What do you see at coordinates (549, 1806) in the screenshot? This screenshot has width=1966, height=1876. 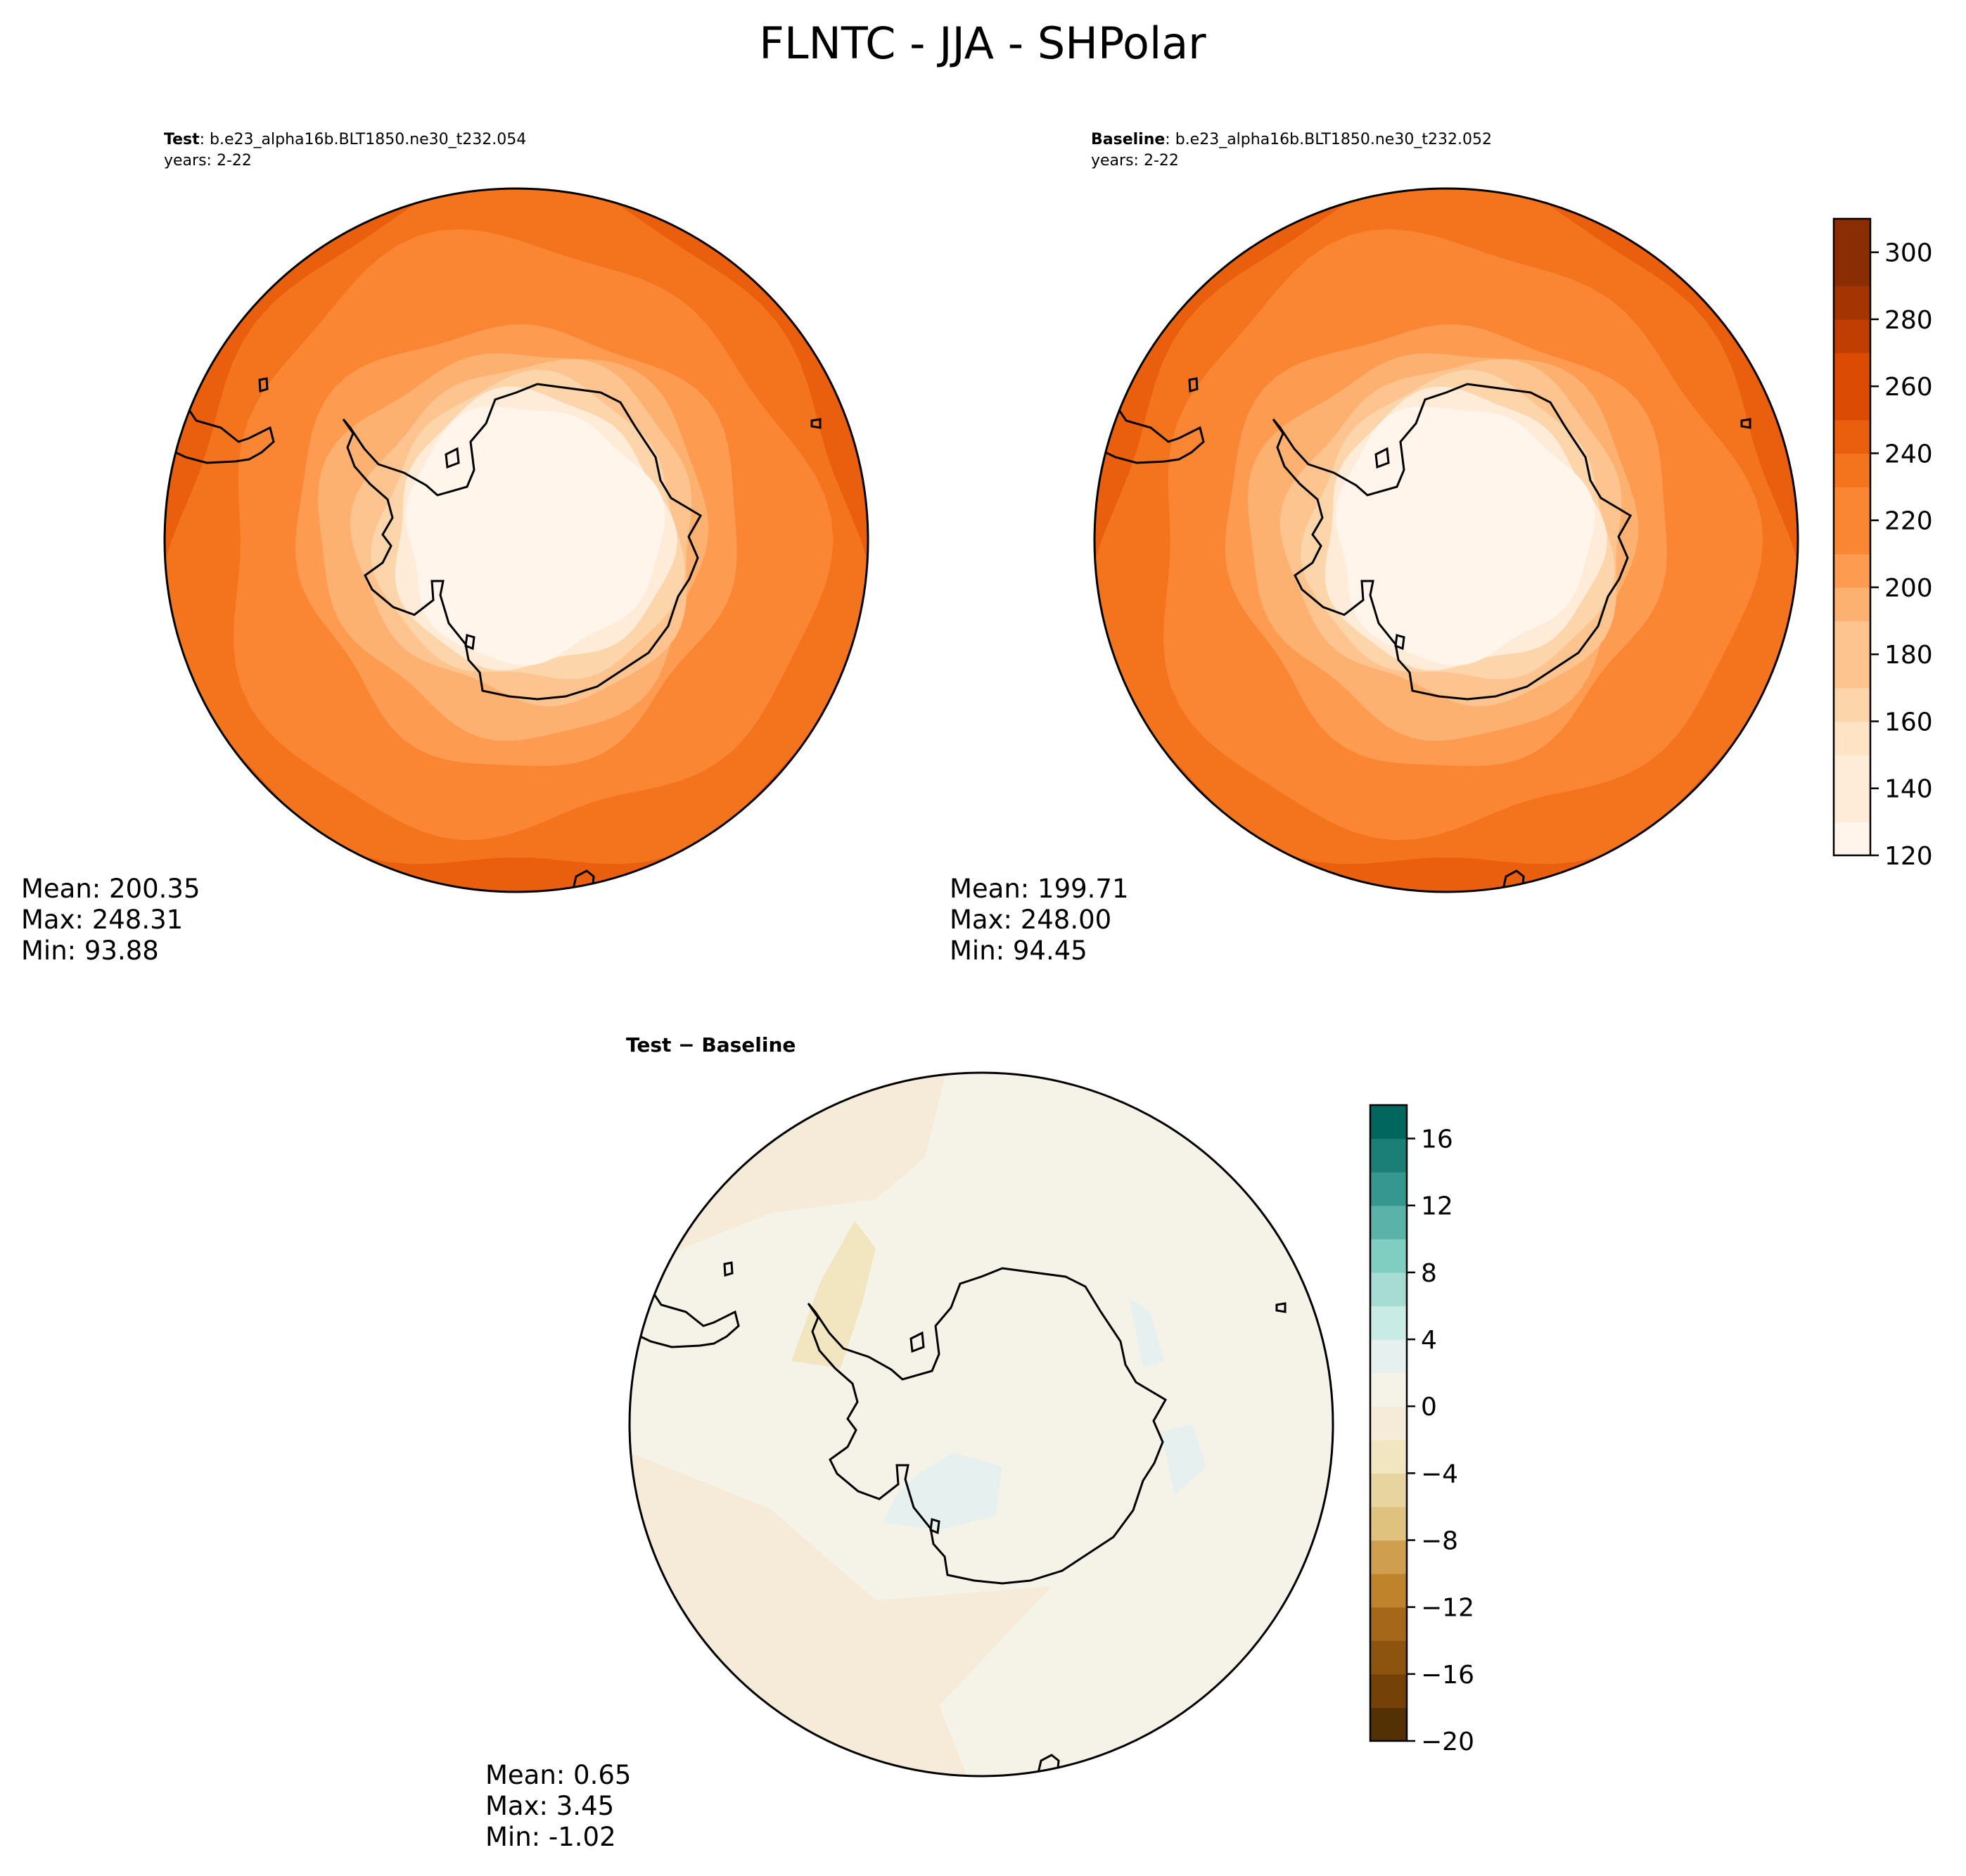 I see `panel-difference-max: Max: 3.45` at bounding box center [549, 1806].